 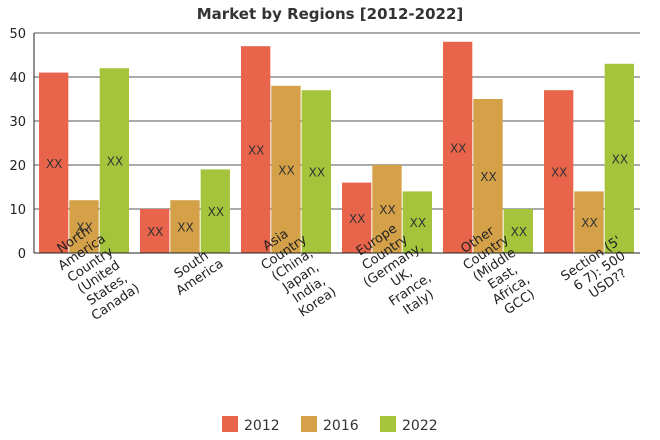 What do you see at coordinates (330, 14) in the screenshot?
I see `chart-title: Market by Regions [2012-2022]` at bounding box center [330, 14].